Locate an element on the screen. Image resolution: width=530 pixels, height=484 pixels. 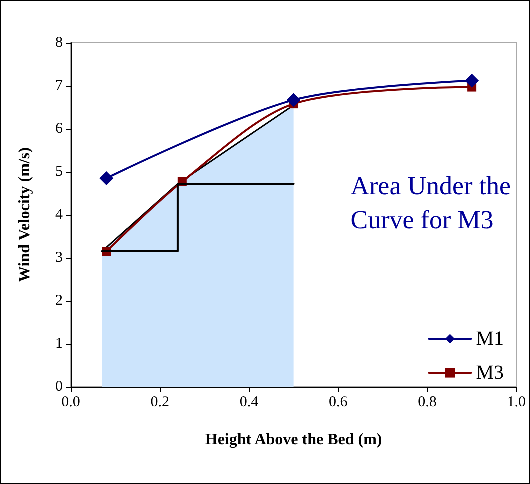
y-axis-title: Wind Velocity (m/s) is located at coordinates (25, 215).